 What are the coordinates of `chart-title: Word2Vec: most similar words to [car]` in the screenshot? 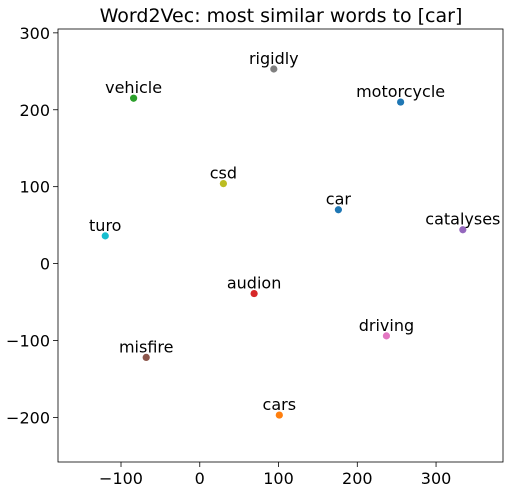 It's located at (281, 16).